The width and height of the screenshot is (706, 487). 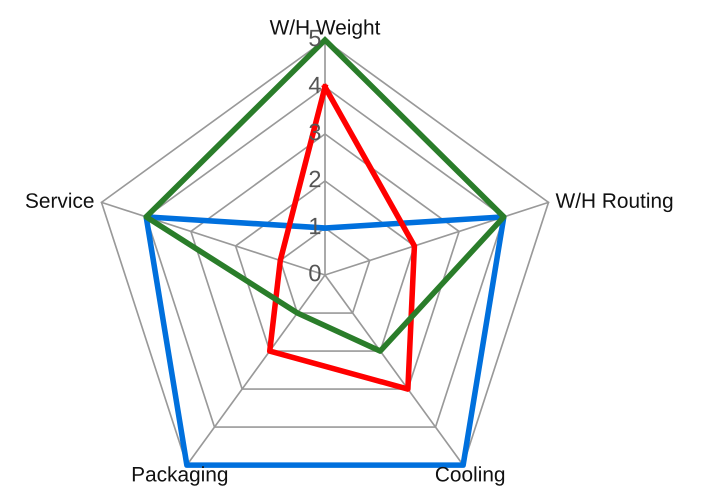 I want to click on spoke-label: Cooling, so click(x=470, y=476).